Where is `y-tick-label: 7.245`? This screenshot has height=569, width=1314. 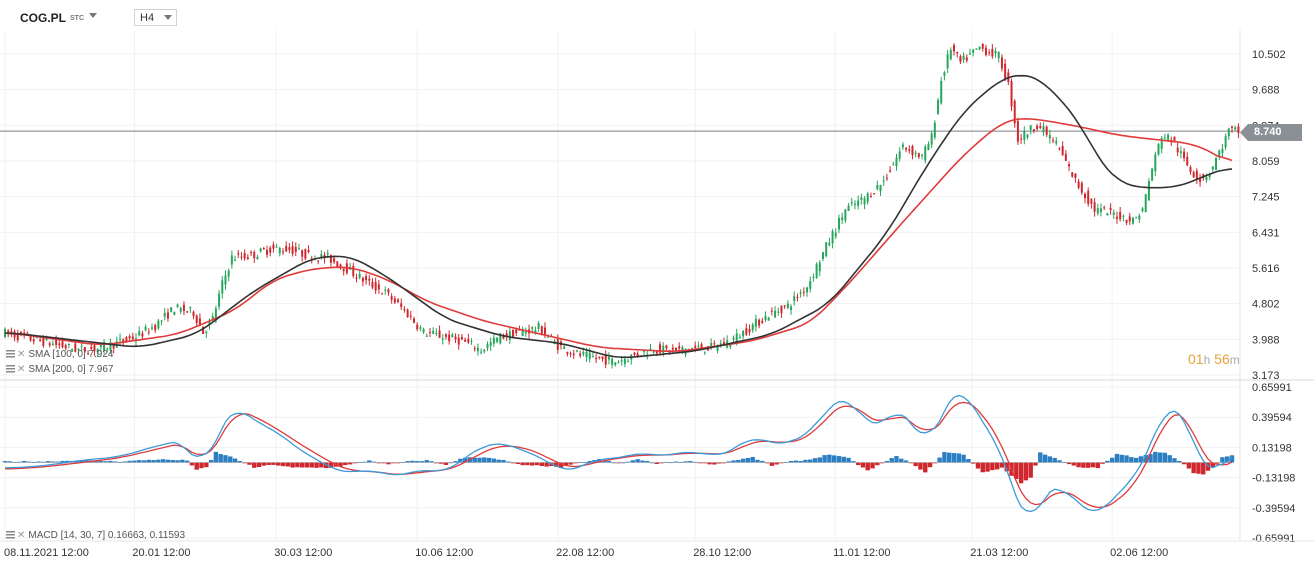
y-tick-label: 7.245 is located at coordinates (1266, 198).